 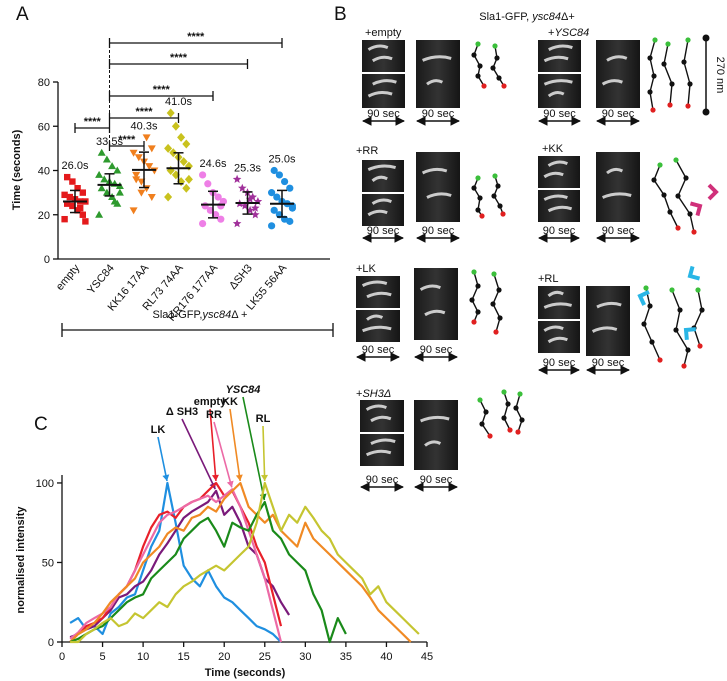 What do you see at coordinates (706, 112) in the screenshot?
I see `length-scale-end` at bounding box center [706, 112].